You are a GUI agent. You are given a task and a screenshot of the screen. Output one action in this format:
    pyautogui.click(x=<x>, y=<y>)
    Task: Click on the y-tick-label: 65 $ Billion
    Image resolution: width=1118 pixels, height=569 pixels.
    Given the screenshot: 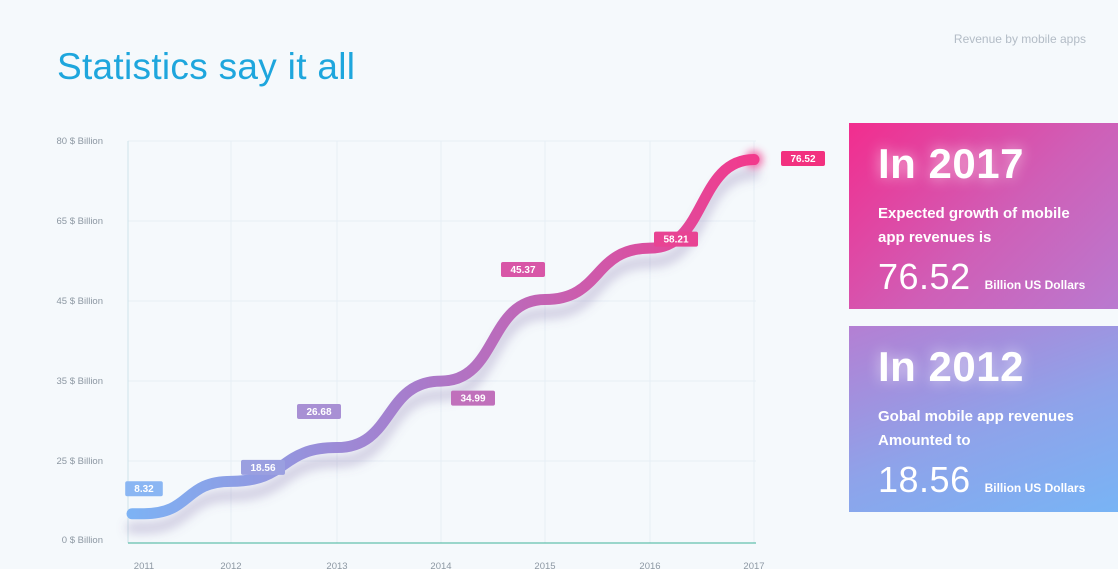 What is the action you would take?
    pyautogui.click(x=80, y=221)
    